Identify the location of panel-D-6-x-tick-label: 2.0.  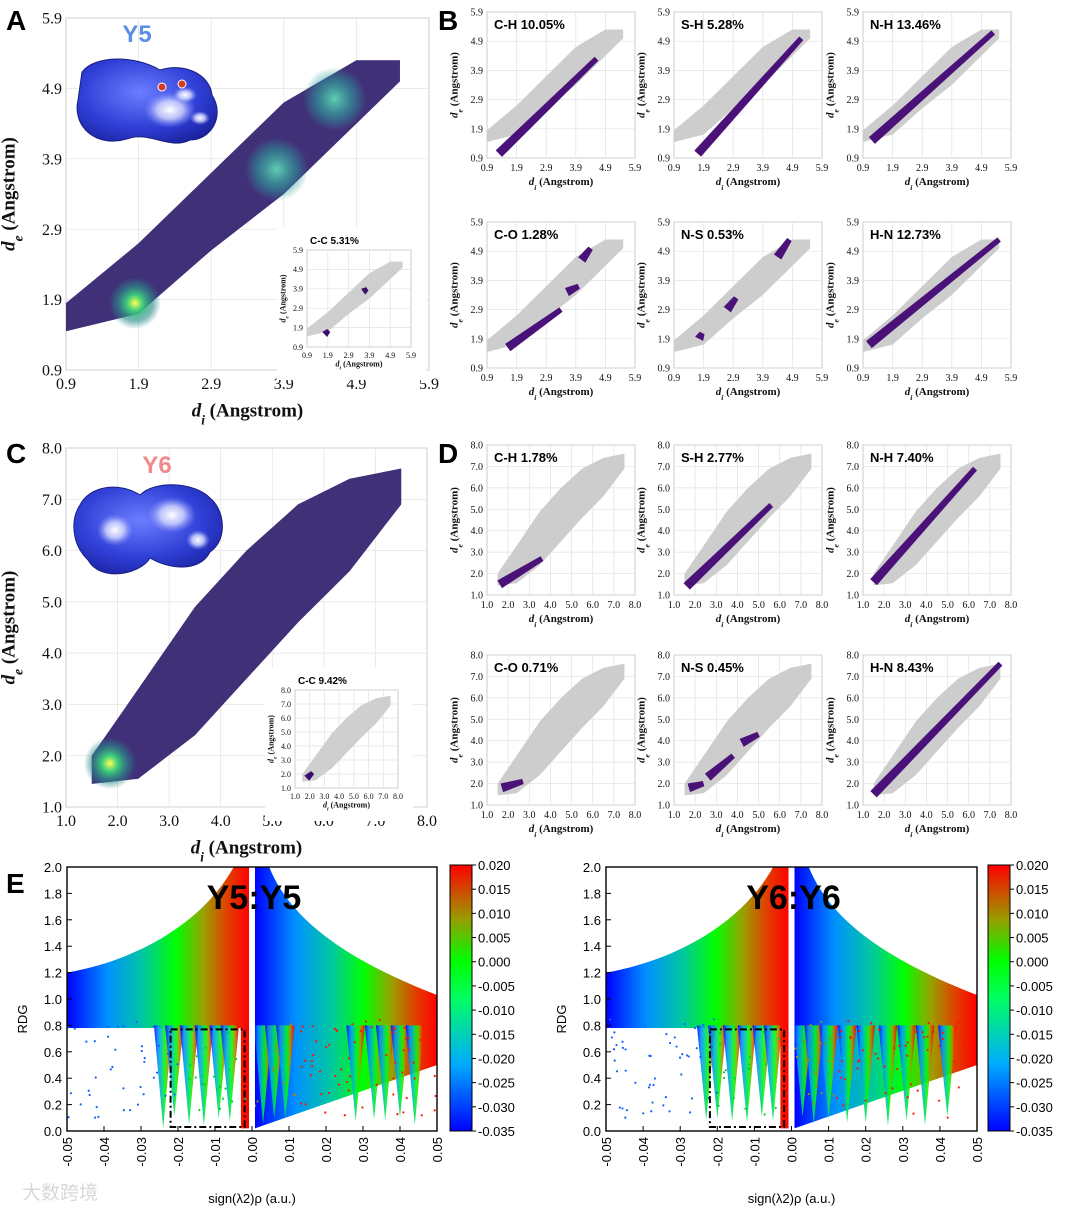
(884, 815).